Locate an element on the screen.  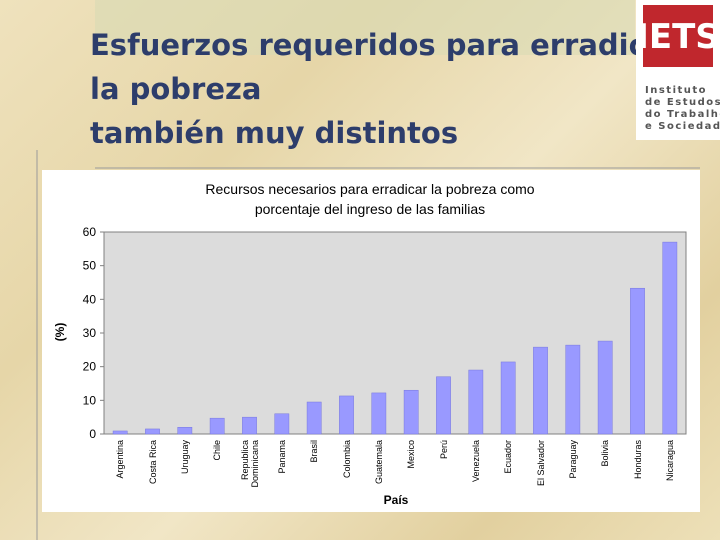
logo-text: e Sociedade is located at coordinates (682, 126).